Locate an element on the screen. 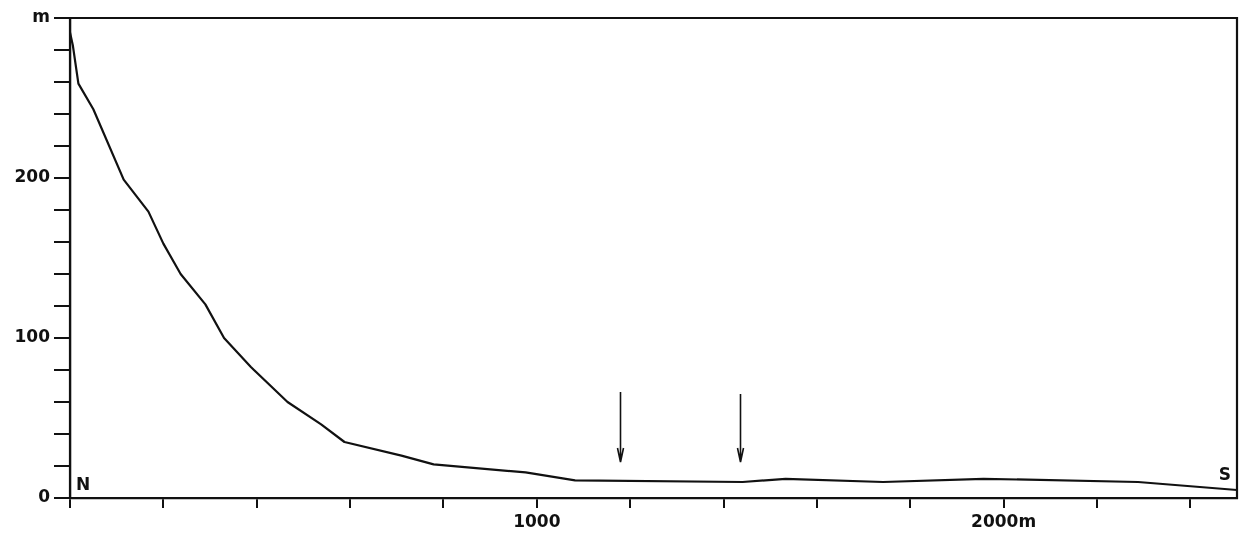 This screenshot has height=536, width=1246. x-tick-label: 1000 is located at coordinates (537, 520).